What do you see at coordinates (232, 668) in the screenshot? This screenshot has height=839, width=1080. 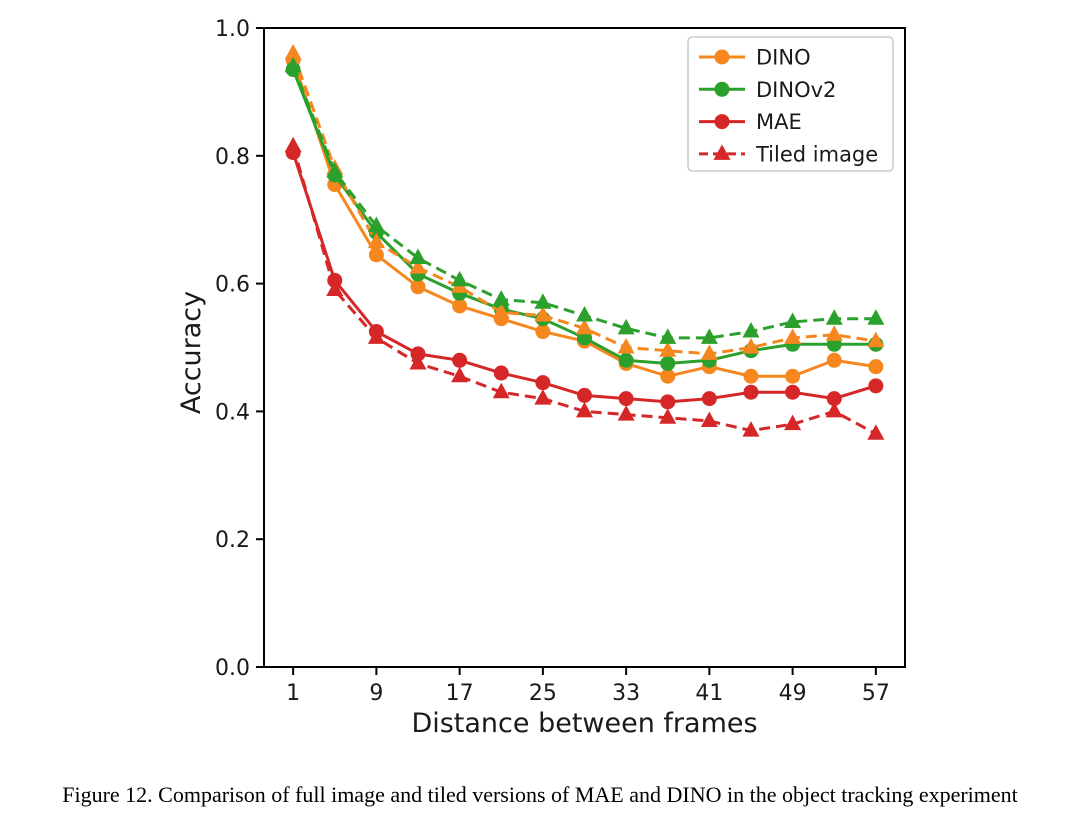 I see `y-tick-label: 0.0` at bounding box center [232, 668].